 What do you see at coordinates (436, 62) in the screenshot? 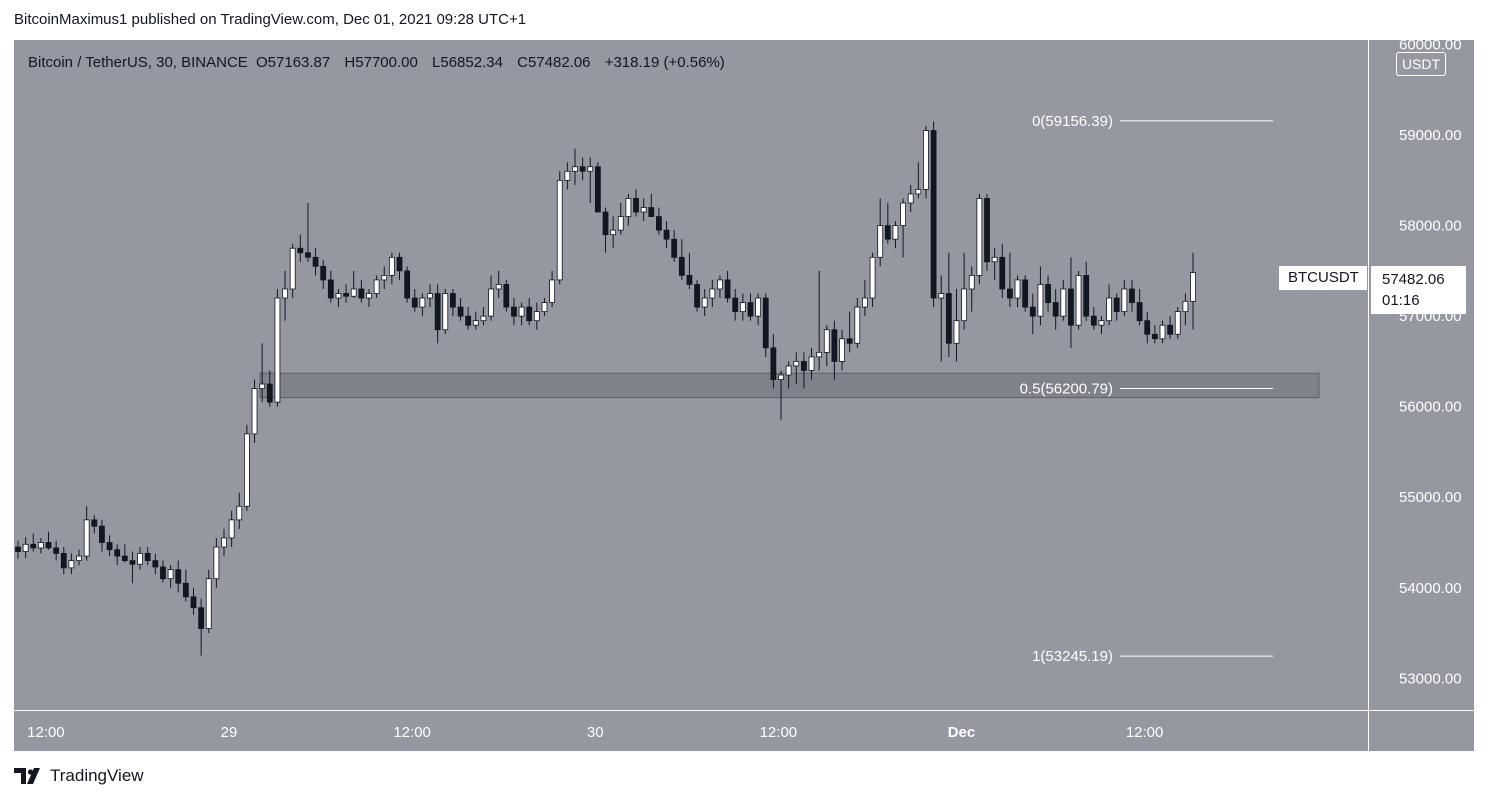
I see `low-label: L` at bounding box center [436, 62].